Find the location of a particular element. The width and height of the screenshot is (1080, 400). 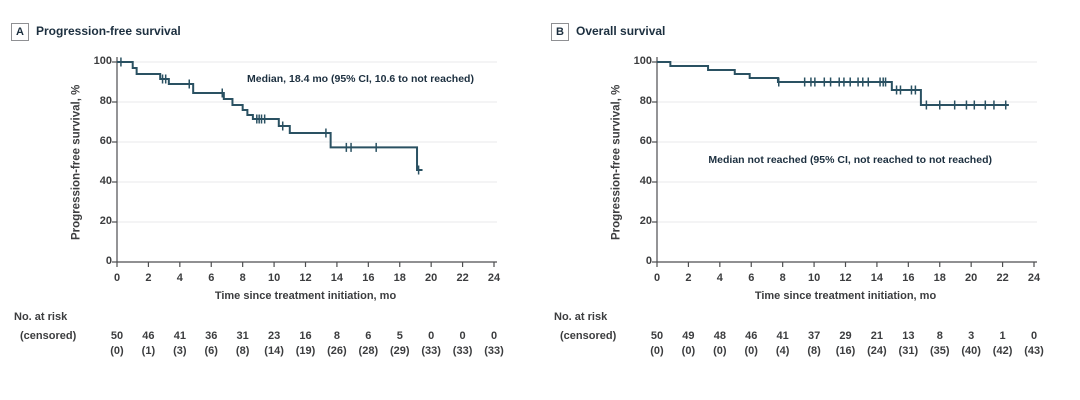

censored-count: (28) is located at coordinates (368, 351).